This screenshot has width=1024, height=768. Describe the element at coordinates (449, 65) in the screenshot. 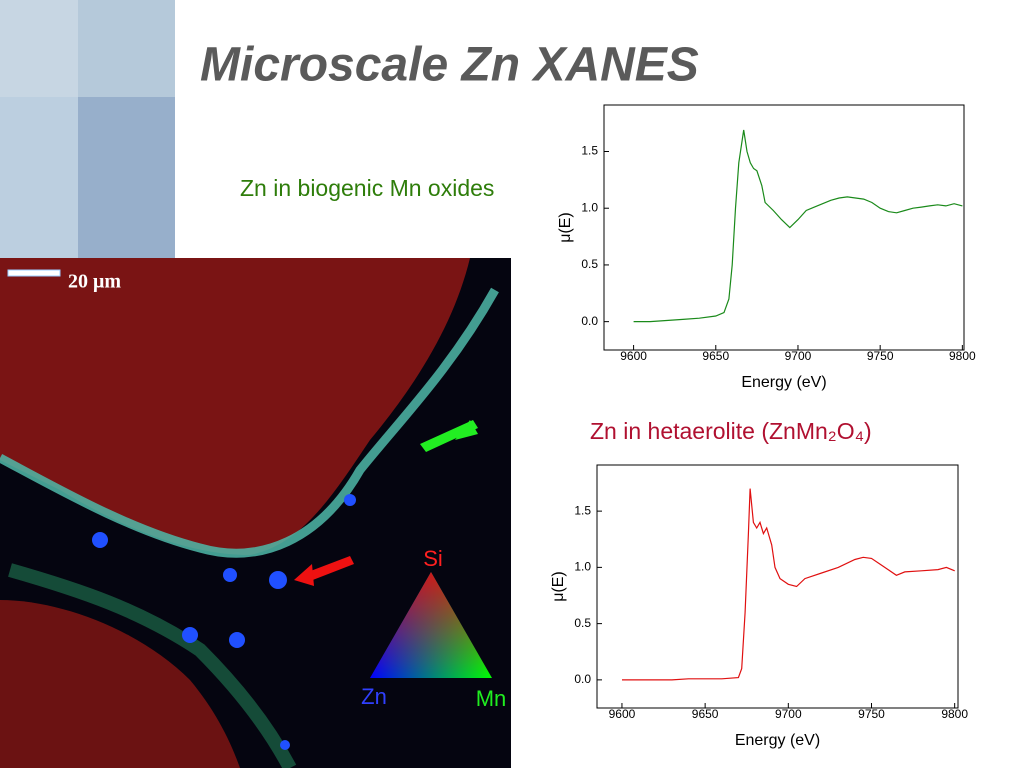

I see `slide-title: Microscale Zn XANES` at that location.